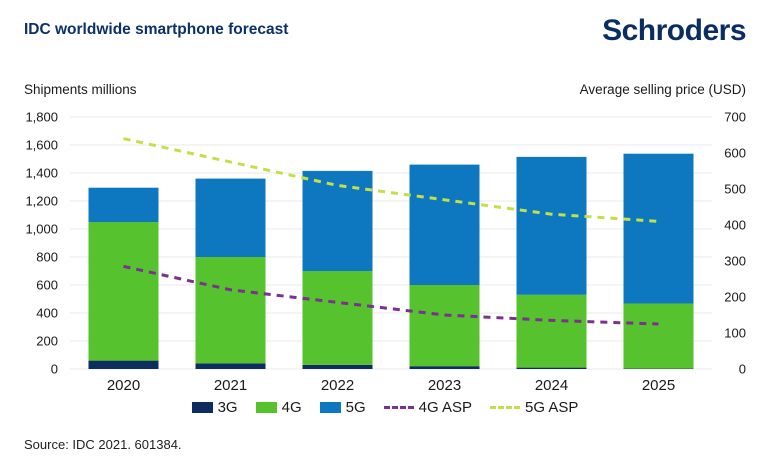  Describe the element at coordinates (80, 89) in the screenshot. I see `left-axis-title: Shipments millions` at that location.